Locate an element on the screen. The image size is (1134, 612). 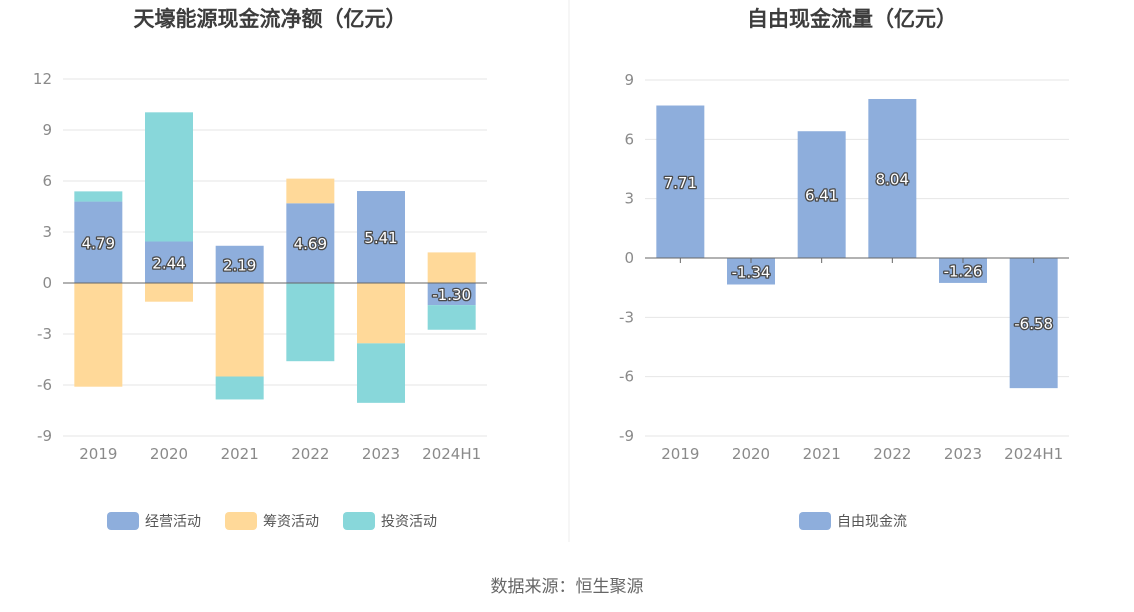
bar-经营活动-2023 is located at coordinates (381, 237).